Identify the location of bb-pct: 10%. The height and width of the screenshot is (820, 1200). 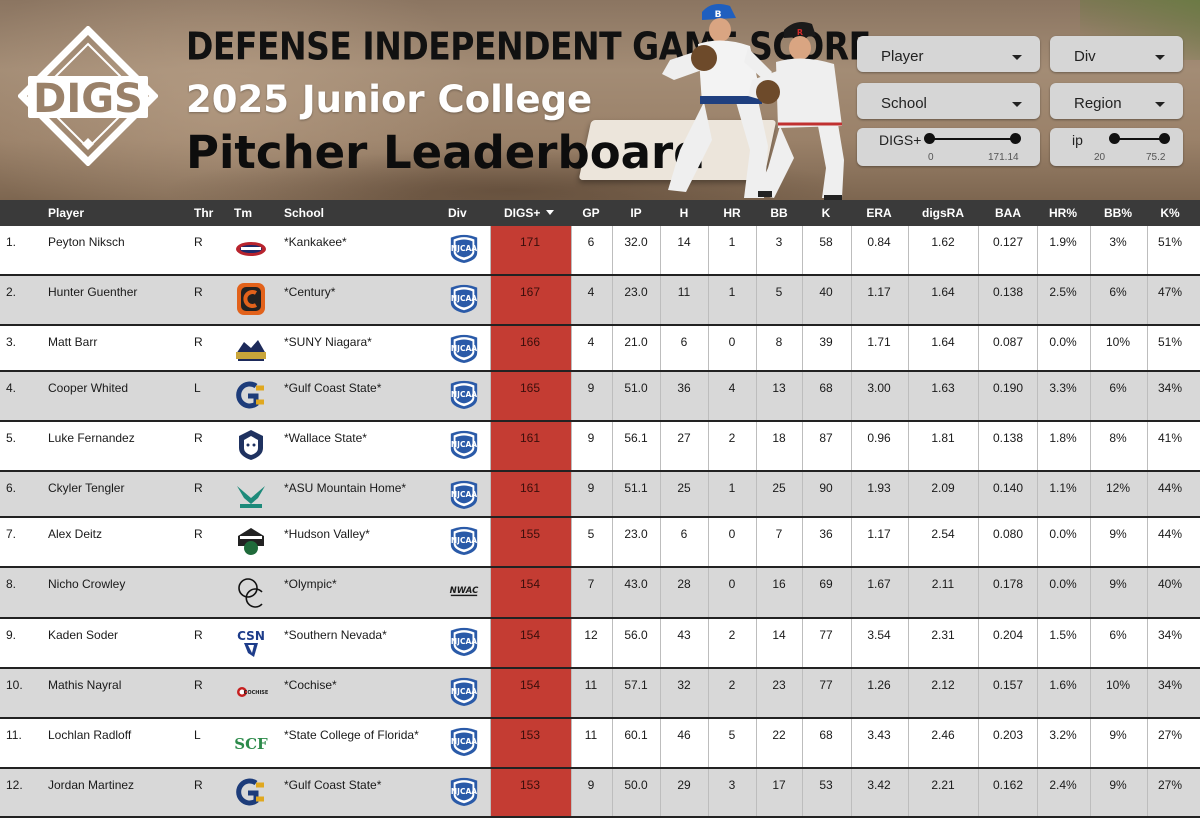
(1118, 685).